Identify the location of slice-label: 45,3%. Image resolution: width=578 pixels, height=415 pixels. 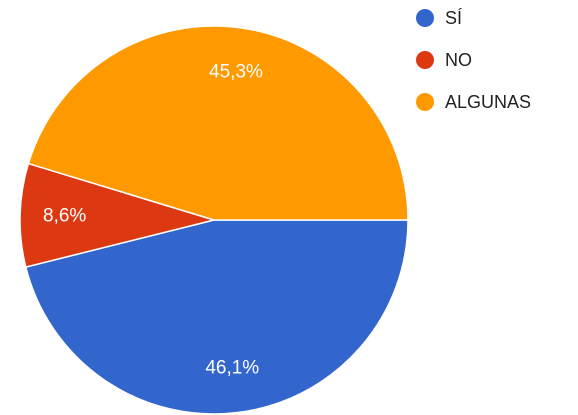
(236, 71).